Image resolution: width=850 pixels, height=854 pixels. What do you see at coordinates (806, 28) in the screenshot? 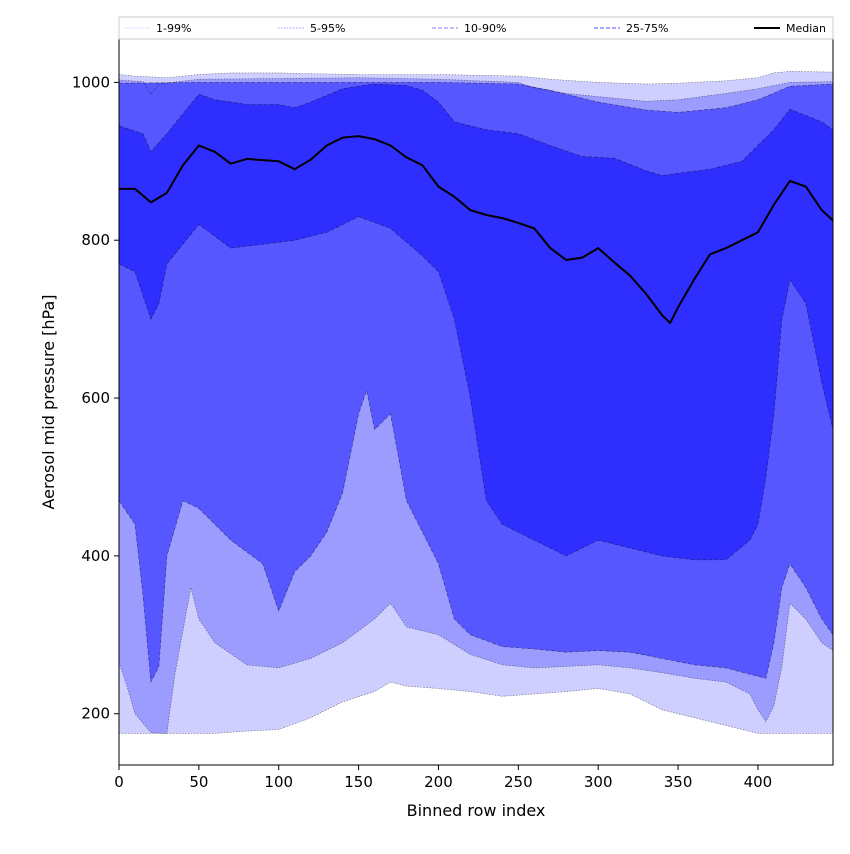
I see `legend-label-median: Median` at bounding box center [806, 28].